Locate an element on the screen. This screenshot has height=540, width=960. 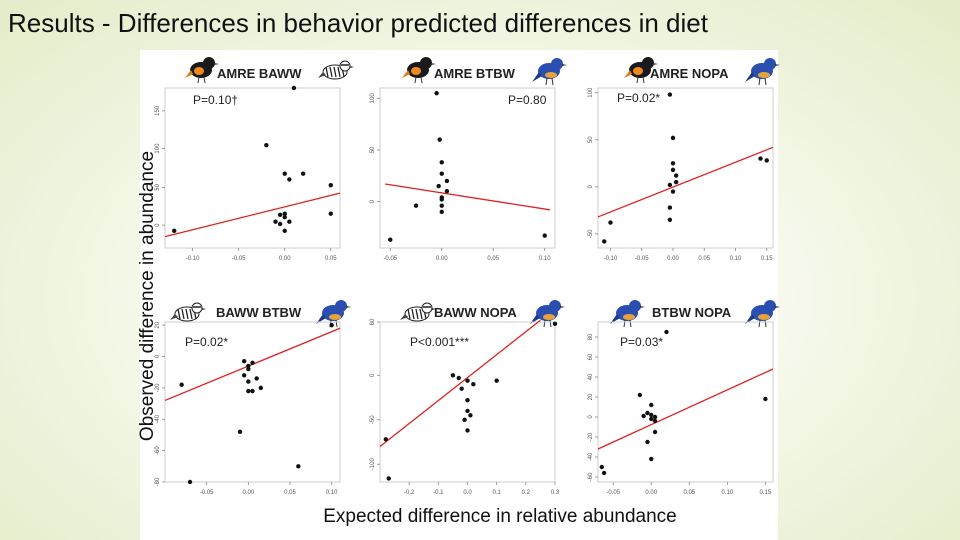
y-tick-label: 150 is located at coordinates (158, 110).